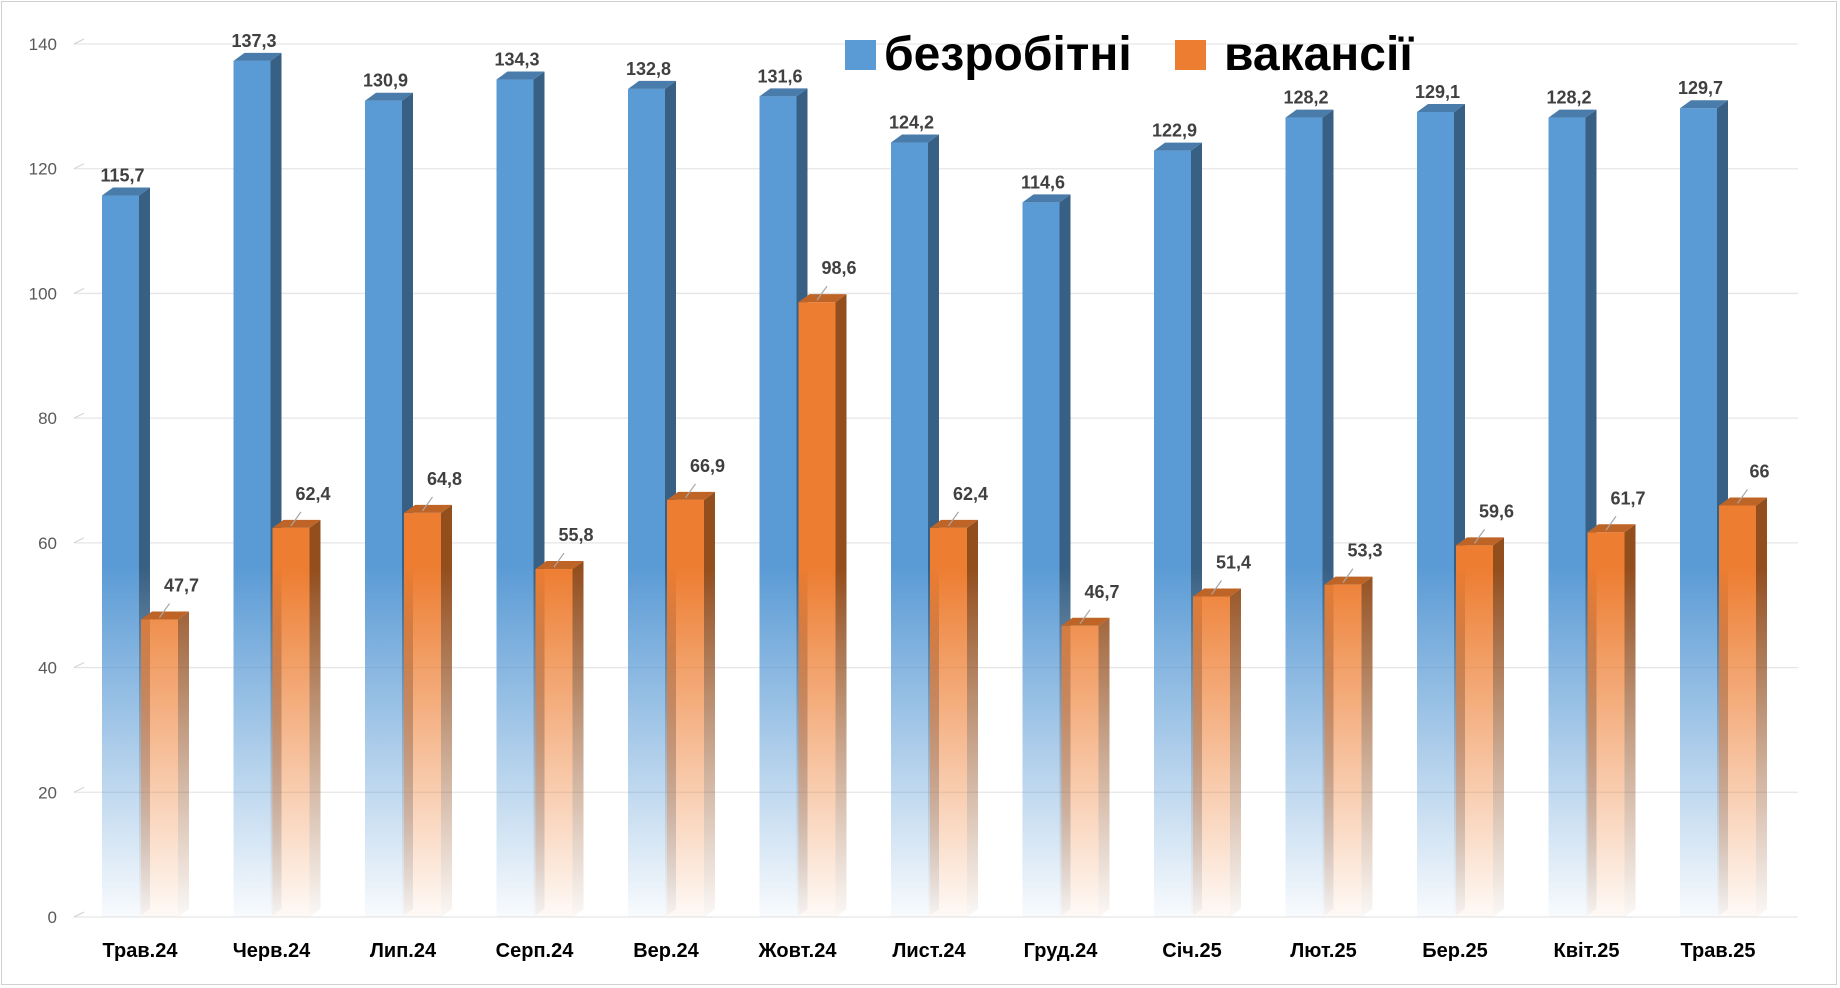 The width and height of the screenshot is (1840, 988). What do you see at coordinates (43, 169) in the screenshot?
I see `y-tick-label: 120` at bounding box center [43, 169].